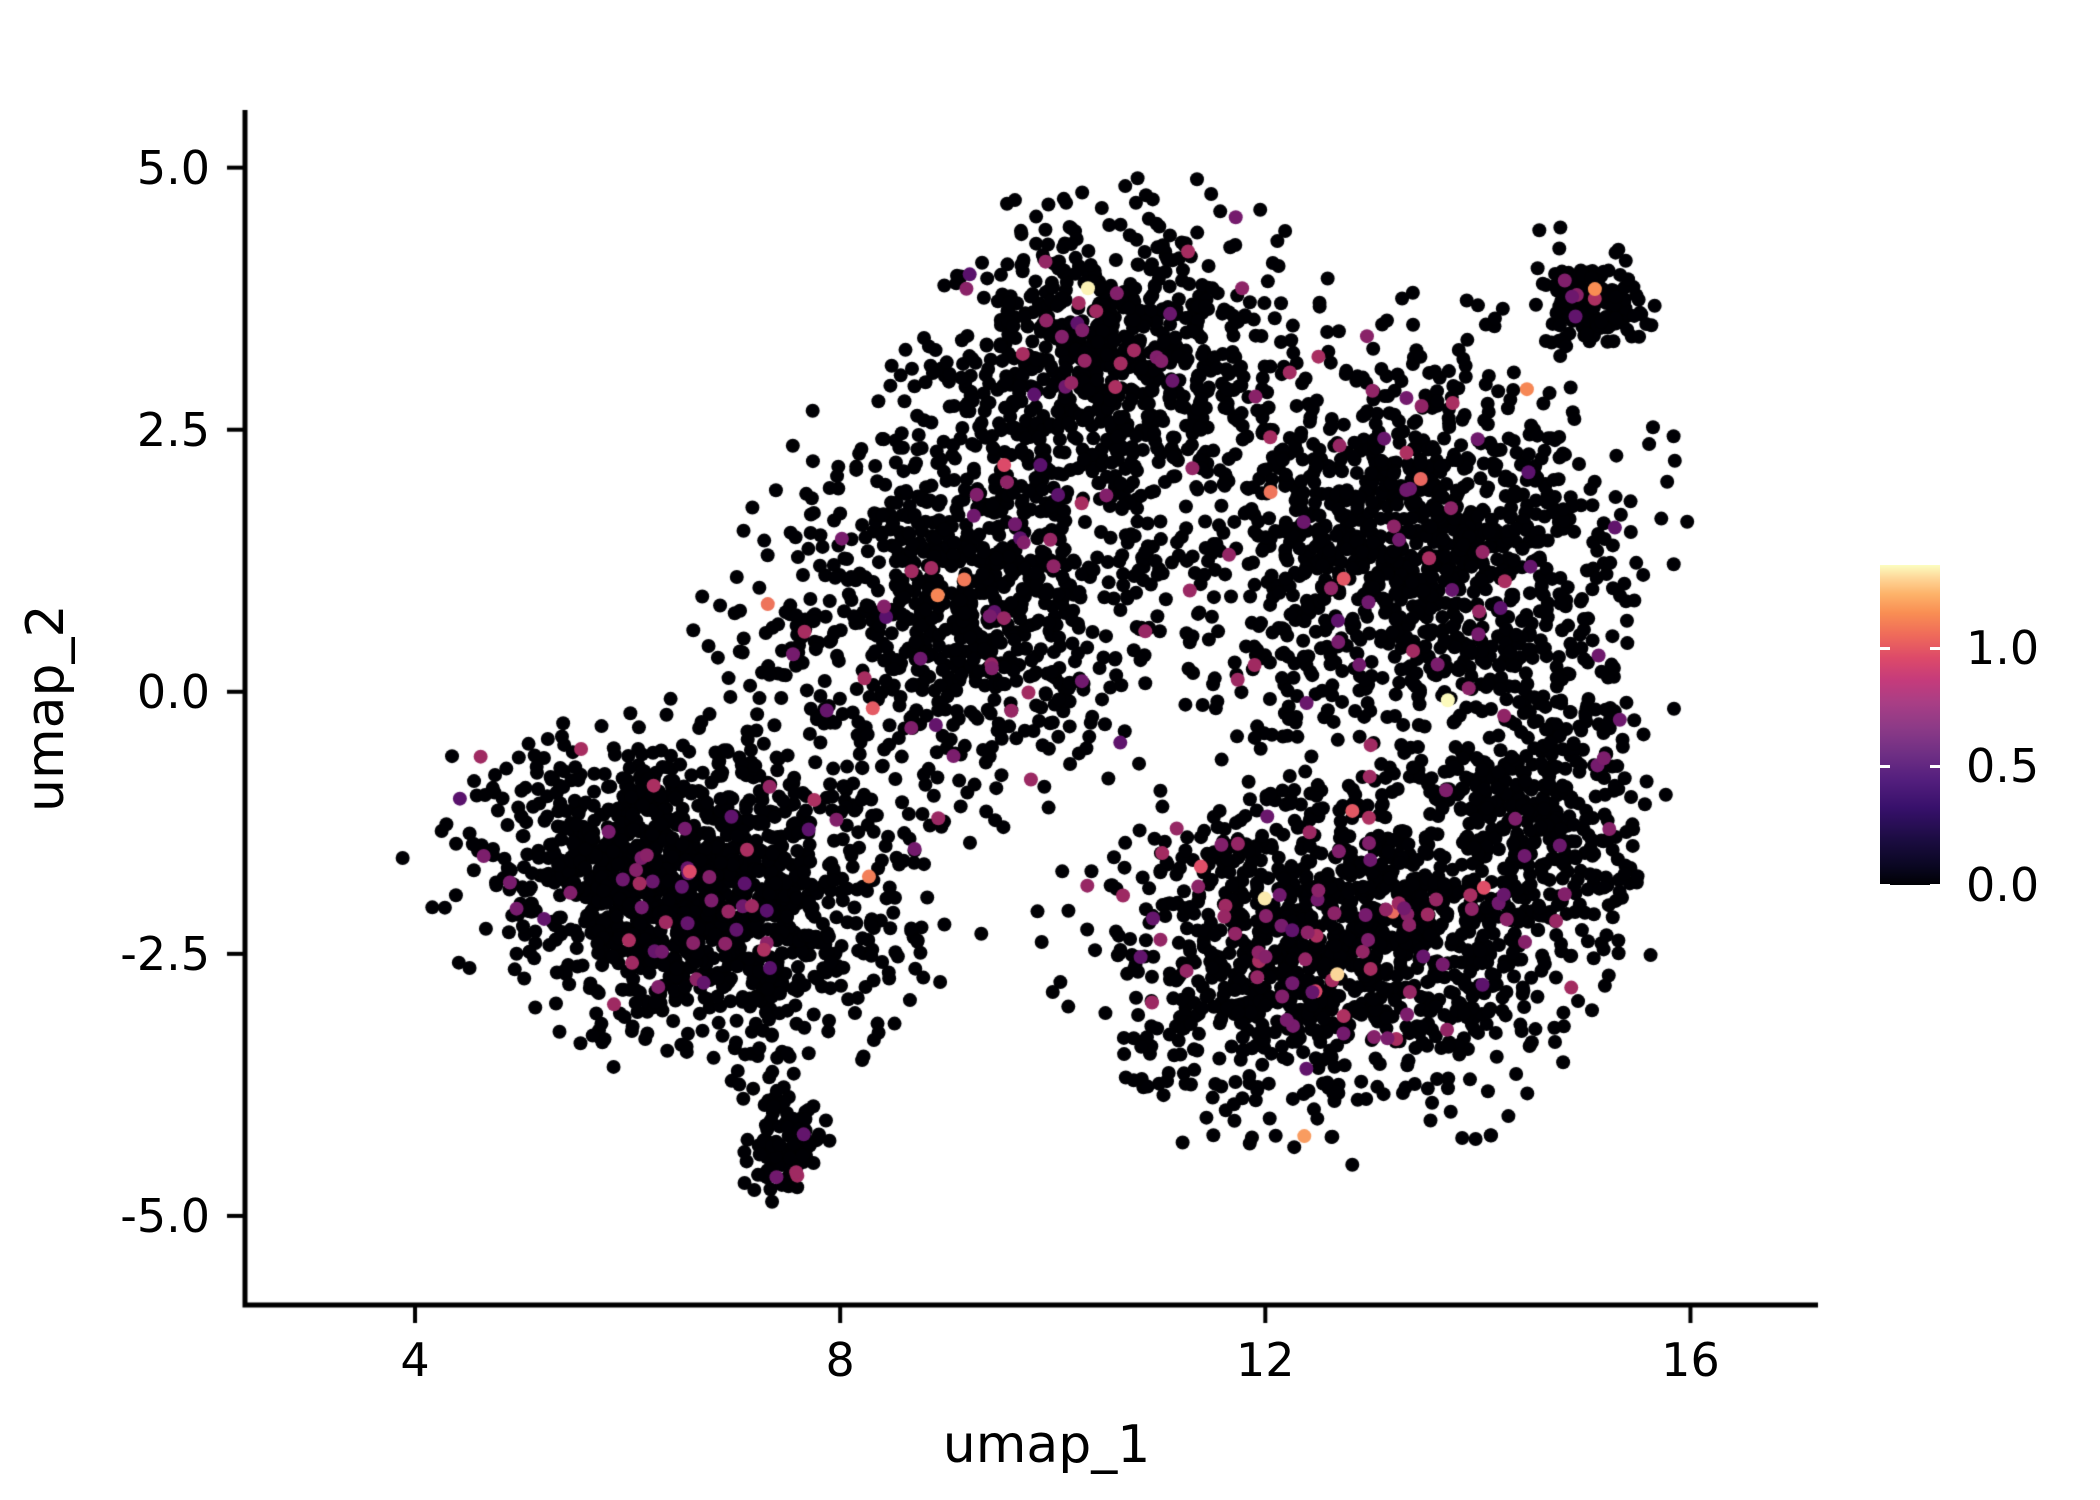 The width and height of the screenshot is (2100, 1500). Describe the element at coordinates (1935, 648) in the screenshot. I see `colorbar-tick-mark-1_0-right` at that location.